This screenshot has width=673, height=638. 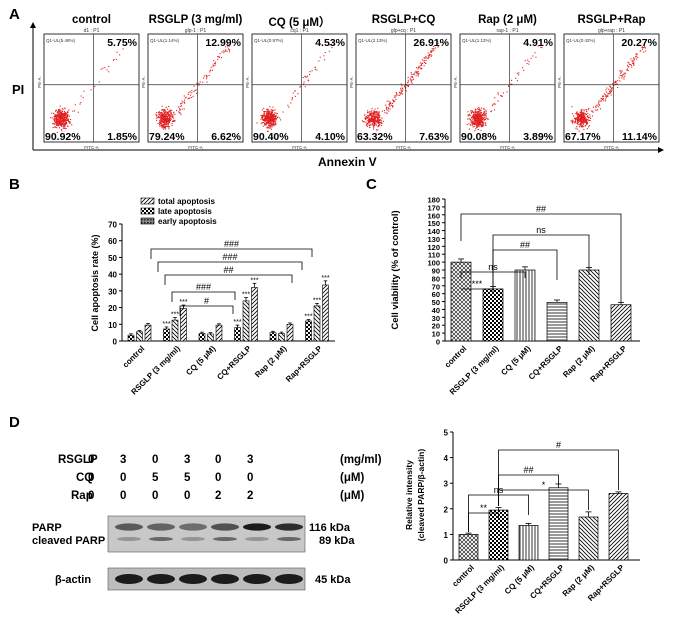 What do you see at coordinates (231, 249) in the screenshot?
I see `significance-bracket: ###` at bounding box center [231, 249].